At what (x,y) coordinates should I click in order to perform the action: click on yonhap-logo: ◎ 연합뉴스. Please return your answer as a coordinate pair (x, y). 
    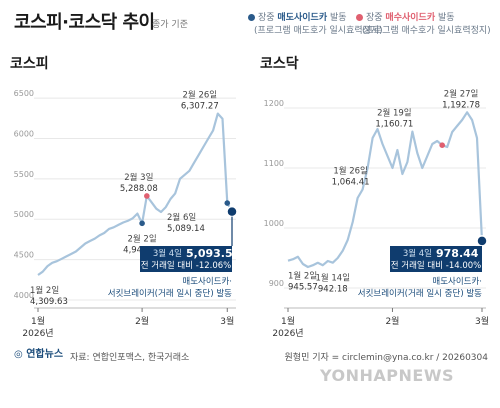
    Looking at the image, I should click on (38, 352).